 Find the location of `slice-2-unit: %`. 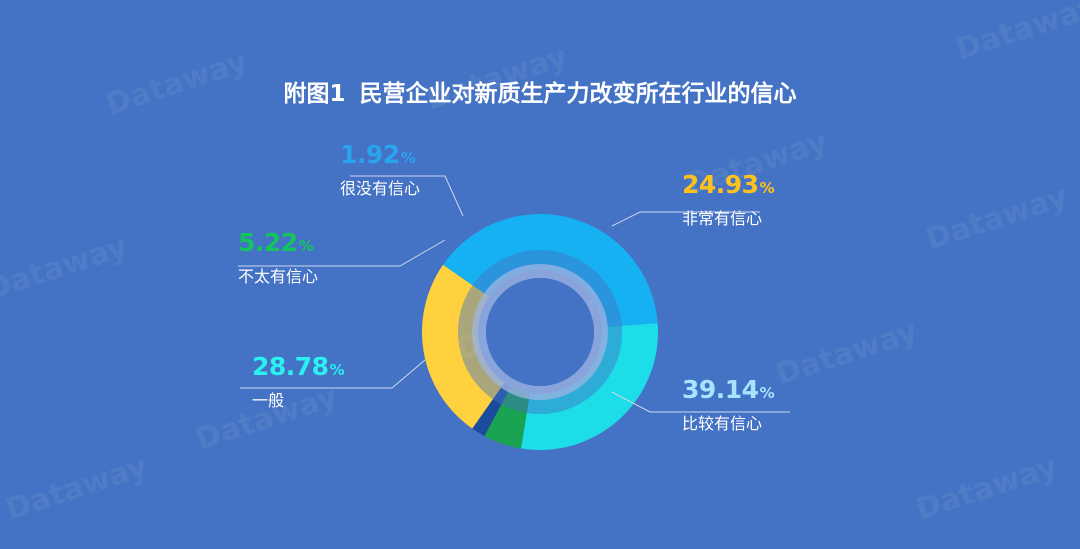

slice-2-unit: % is located at coordinates (767, 393).